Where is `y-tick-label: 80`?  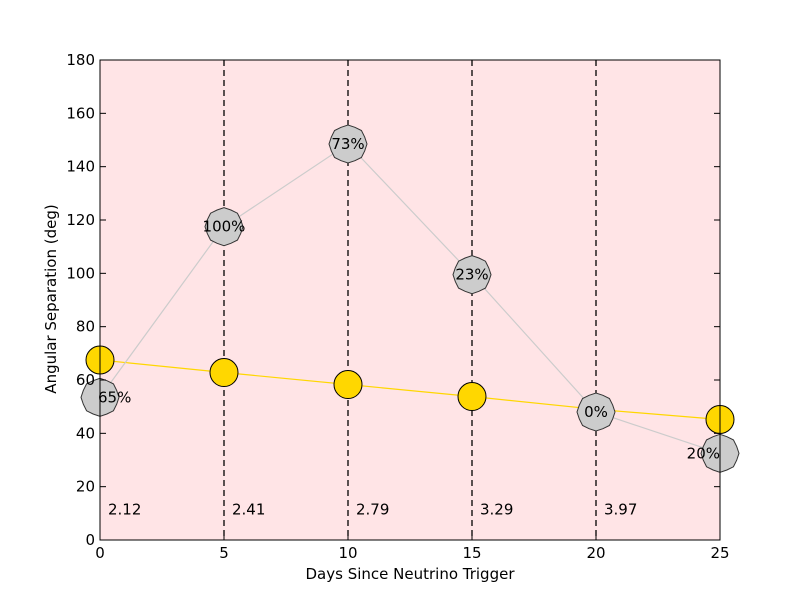 y-tick-label: 80 is located at coordinates (85, 327).